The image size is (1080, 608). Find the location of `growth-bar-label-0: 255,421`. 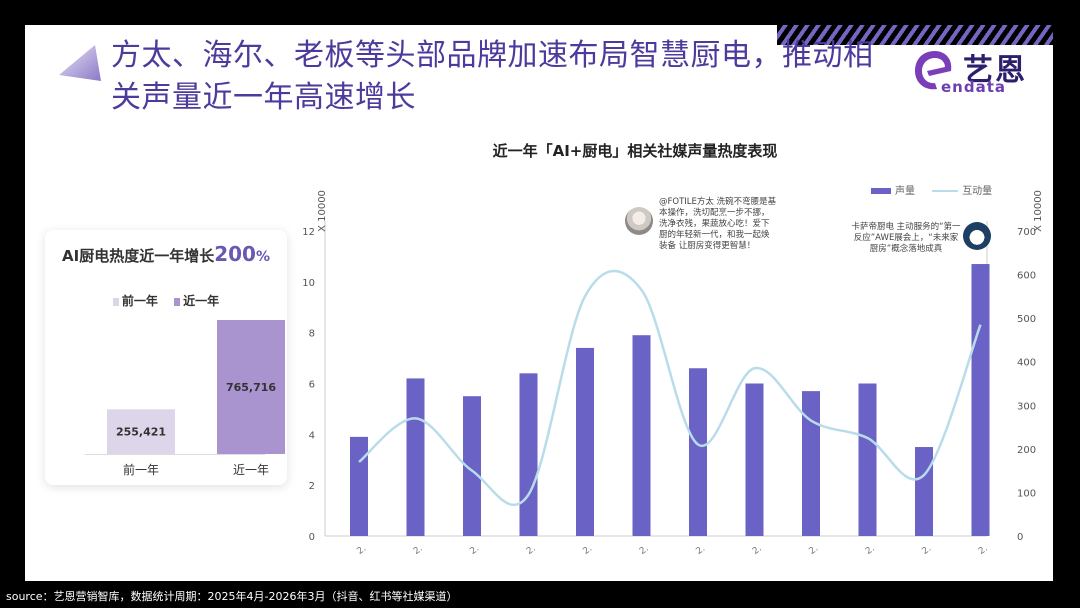

growth-bar-label-0: 255,421 is located at coordinates (141, 432).